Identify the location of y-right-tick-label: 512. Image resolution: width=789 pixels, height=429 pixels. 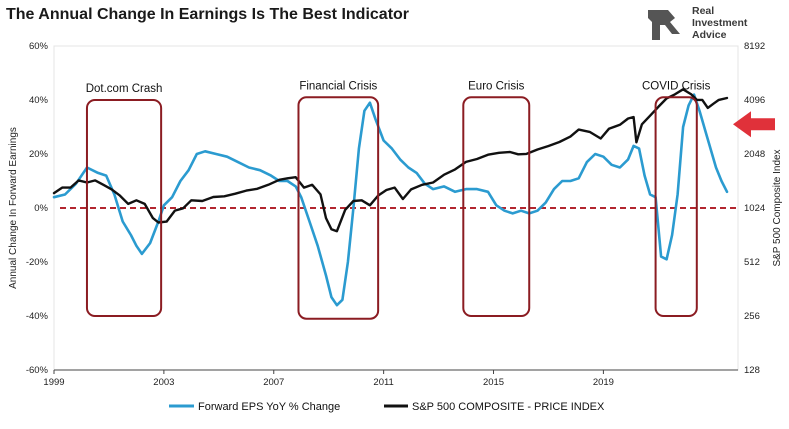
(752, 262).